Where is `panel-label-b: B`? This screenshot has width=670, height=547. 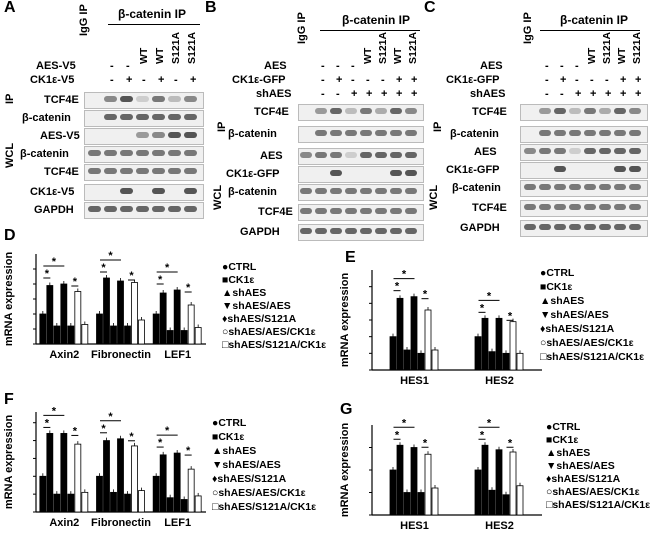 panel-label-b: B is located at coordinates (211, 8).